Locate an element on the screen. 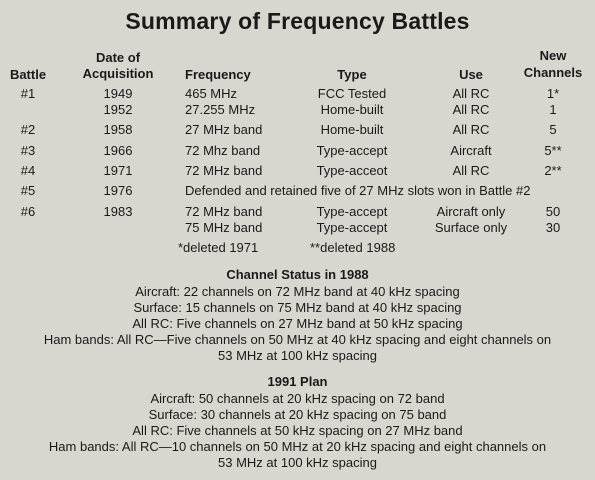  row-date: 1949 is located at coordinates (118, 93).